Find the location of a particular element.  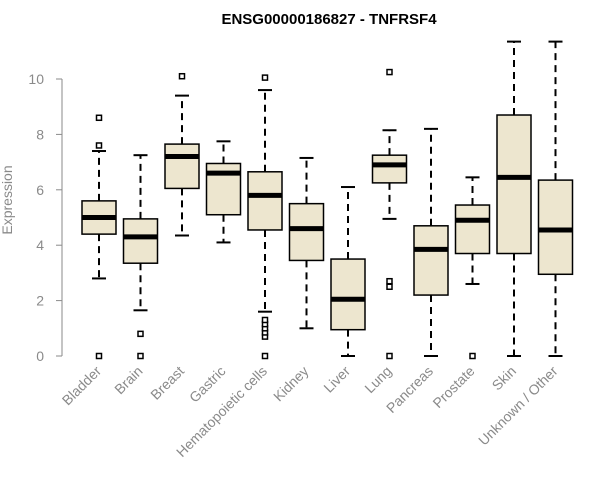

y-axis-label: Expression is located at coordinates (7, 199).